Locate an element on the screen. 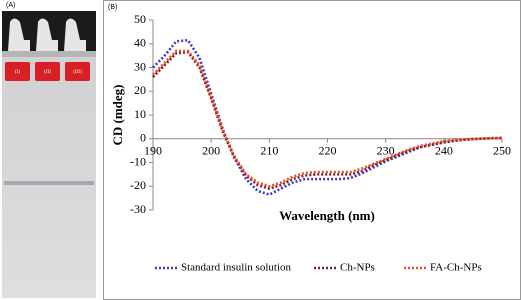 The width and height of the screenshot is (521, 300). x-axis-title: Wavelength (nm) is located at coordinates (327, 215).